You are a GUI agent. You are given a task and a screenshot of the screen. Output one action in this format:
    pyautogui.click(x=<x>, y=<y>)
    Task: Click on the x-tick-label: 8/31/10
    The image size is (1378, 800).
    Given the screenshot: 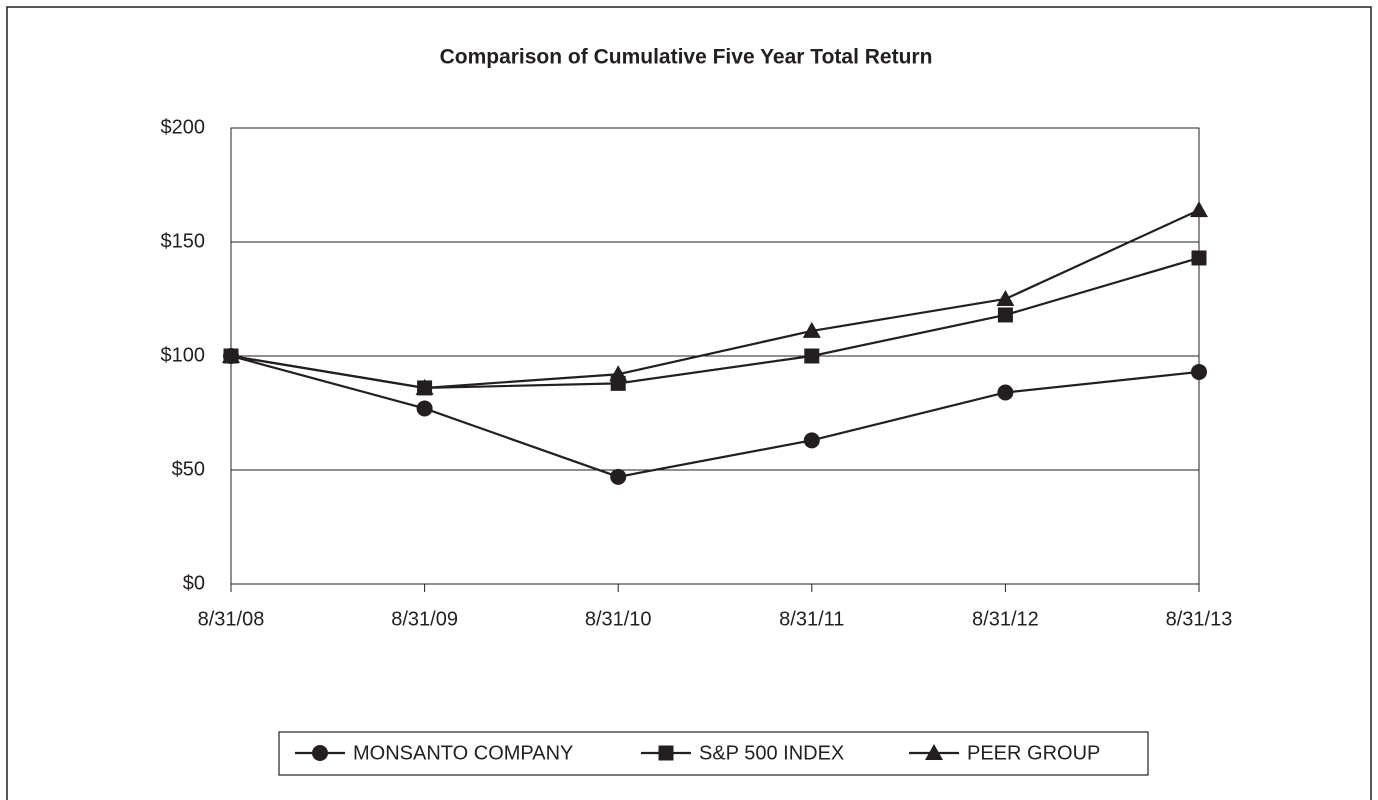 What is the action you would take?
    pyautogui.click(x=618, y=619)
    